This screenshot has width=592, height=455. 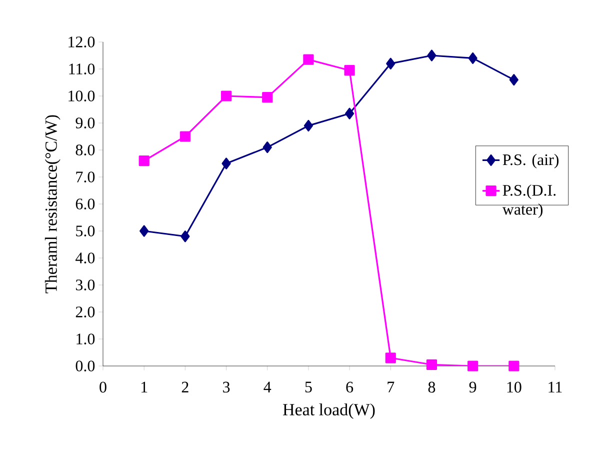 What do you see at coordinates (85, 231) in the screenshot?
I see `y-tick-label: 5.0` at bounding box center [85, 231].